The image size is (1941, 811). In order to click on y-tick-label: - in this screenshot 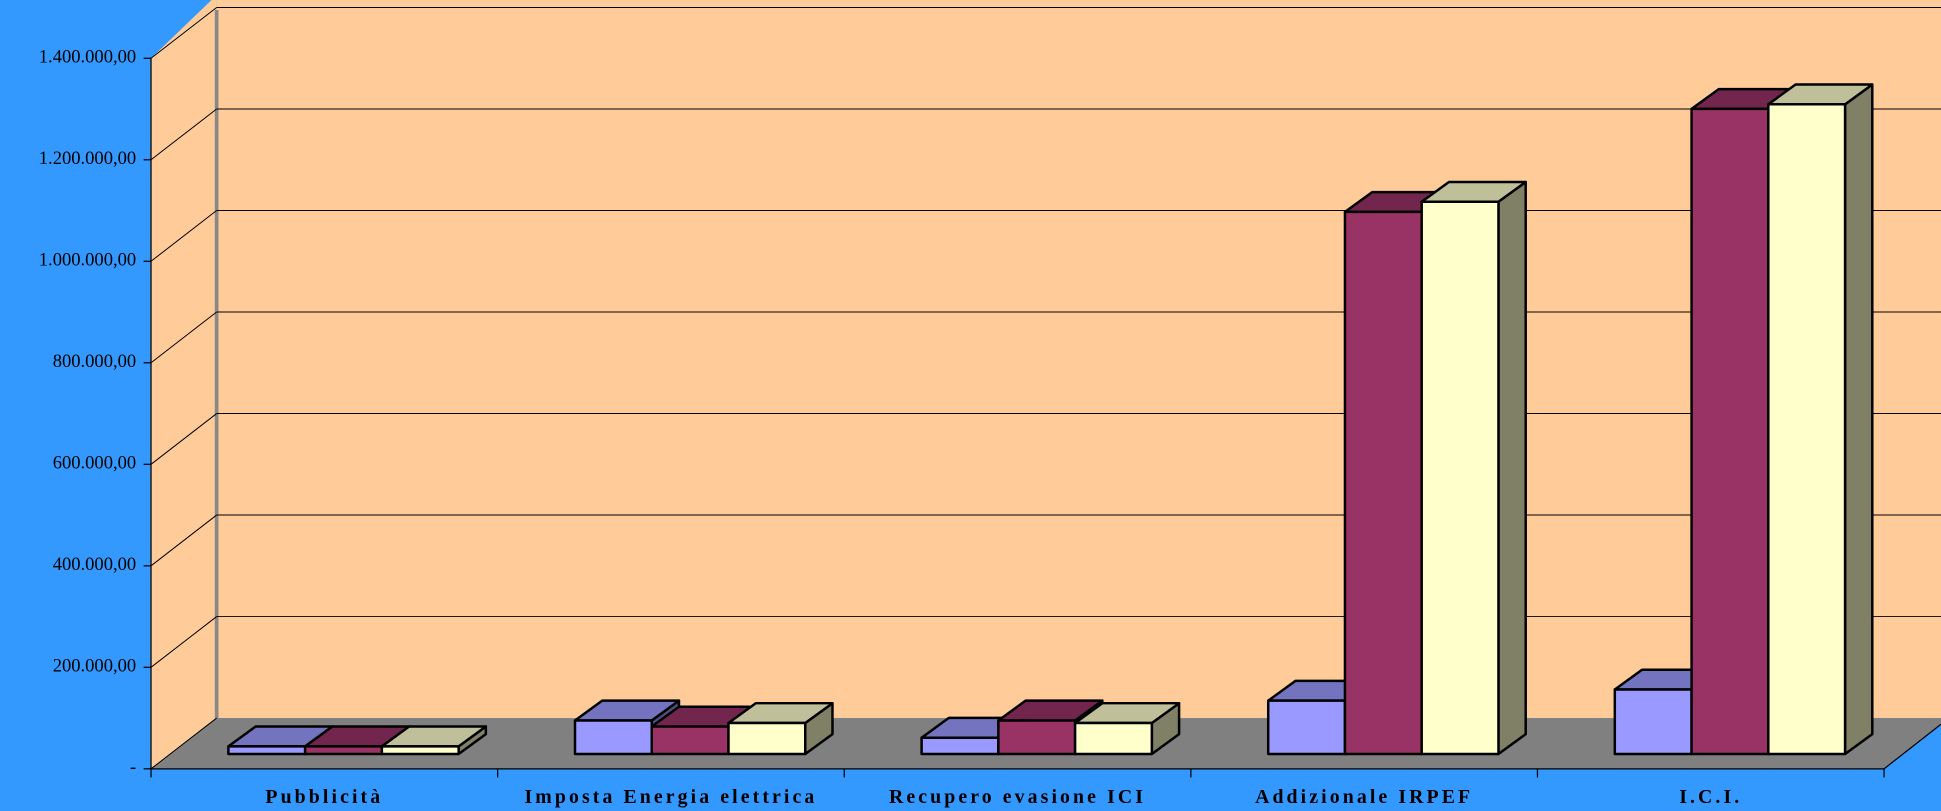, I will do `click(133, 767)`.